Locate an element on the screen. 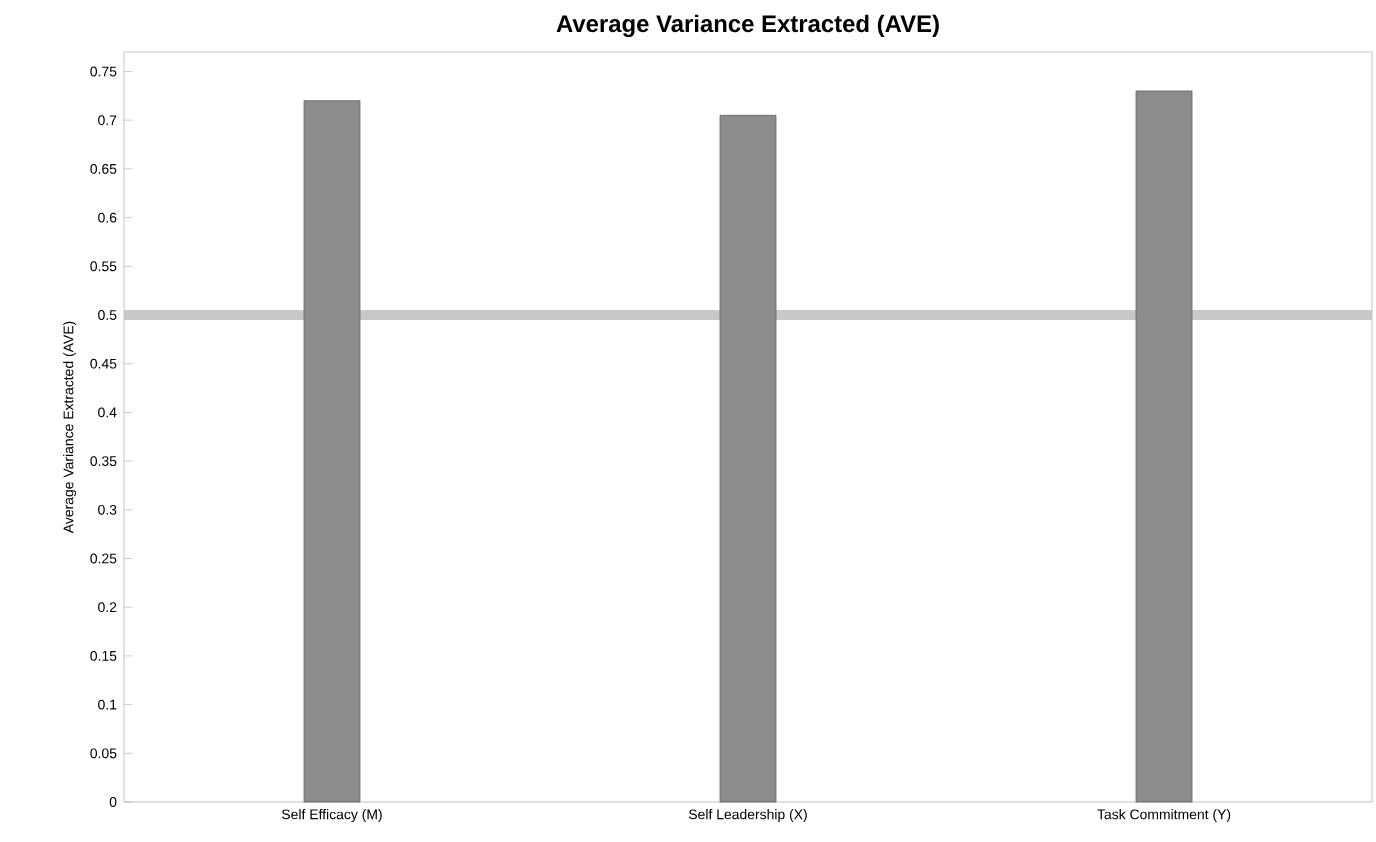  chart-title: Average Variance Extracted (AVE) is located at coordinates (747, 25).